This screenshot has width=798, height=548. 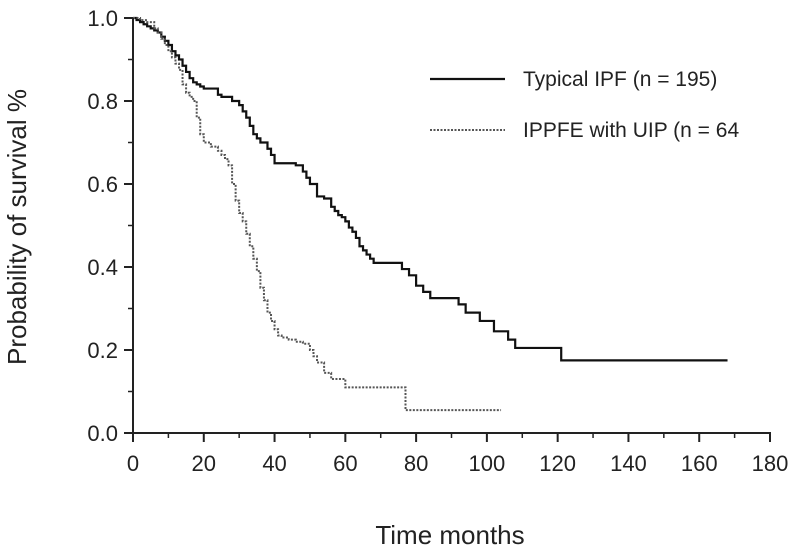 What do you see at coordinates (487, 463) in the screenshot?
I see `x-tick-label: 100` at bounding box center [487, 463].